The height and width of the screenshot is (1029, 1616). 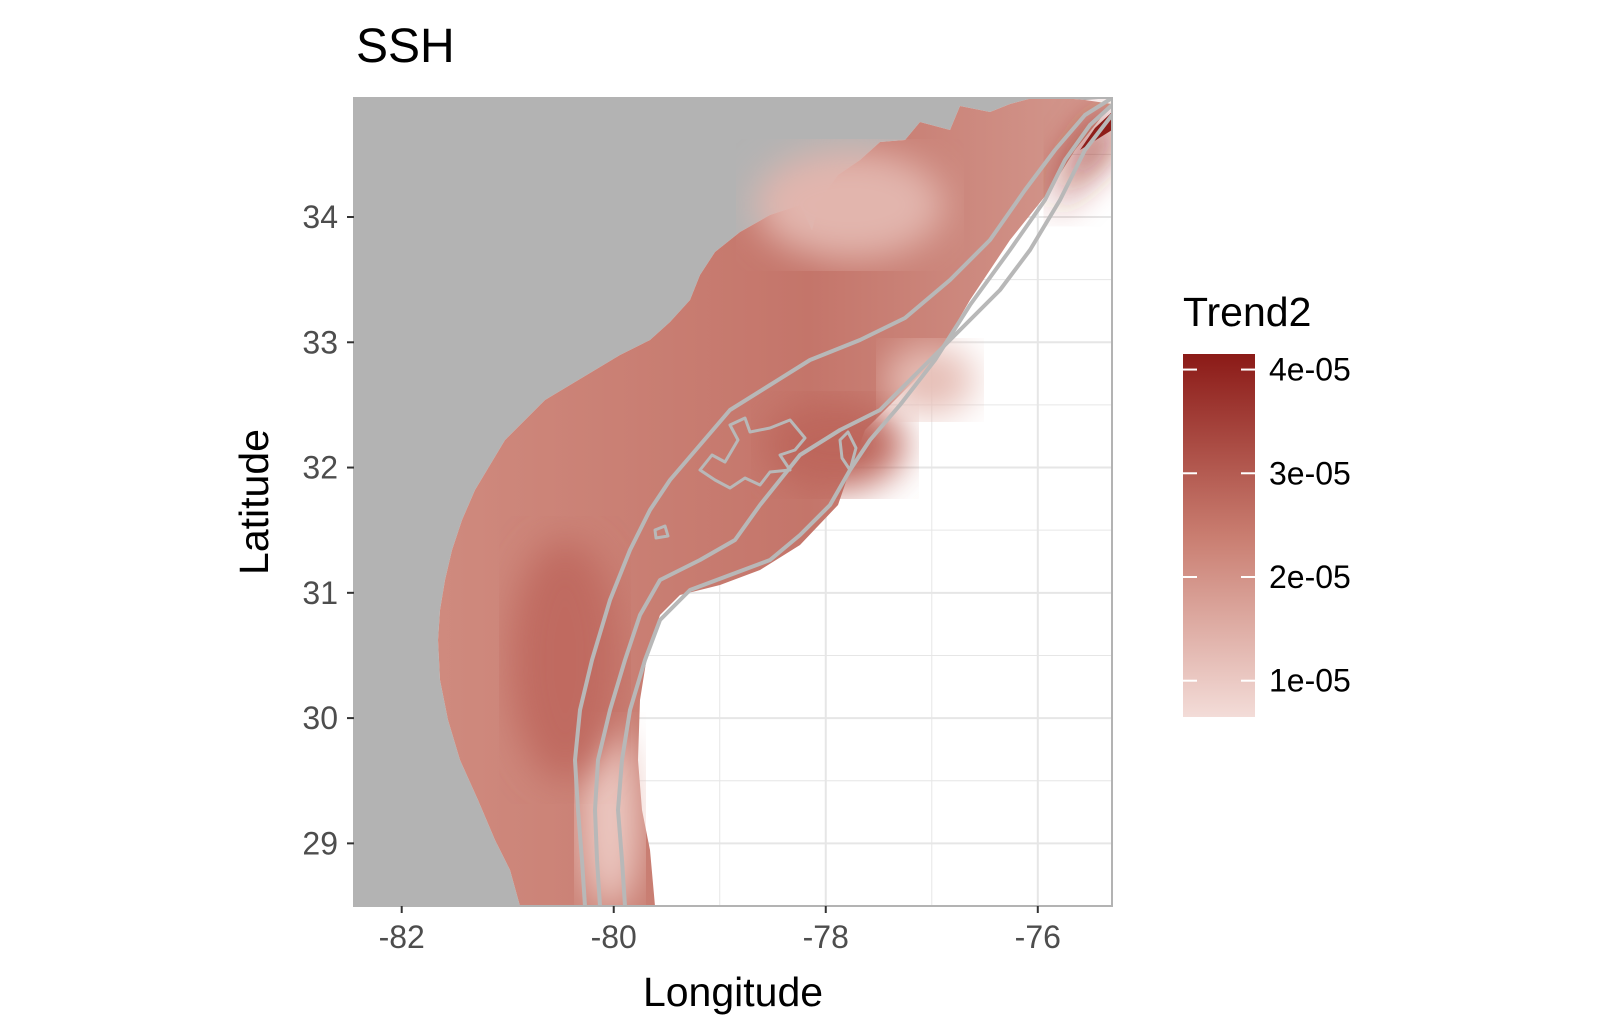 I want to click on legend: Trend2 1e-05 2e-05 3e-05 4e-05, so click(x=1267, y=503).